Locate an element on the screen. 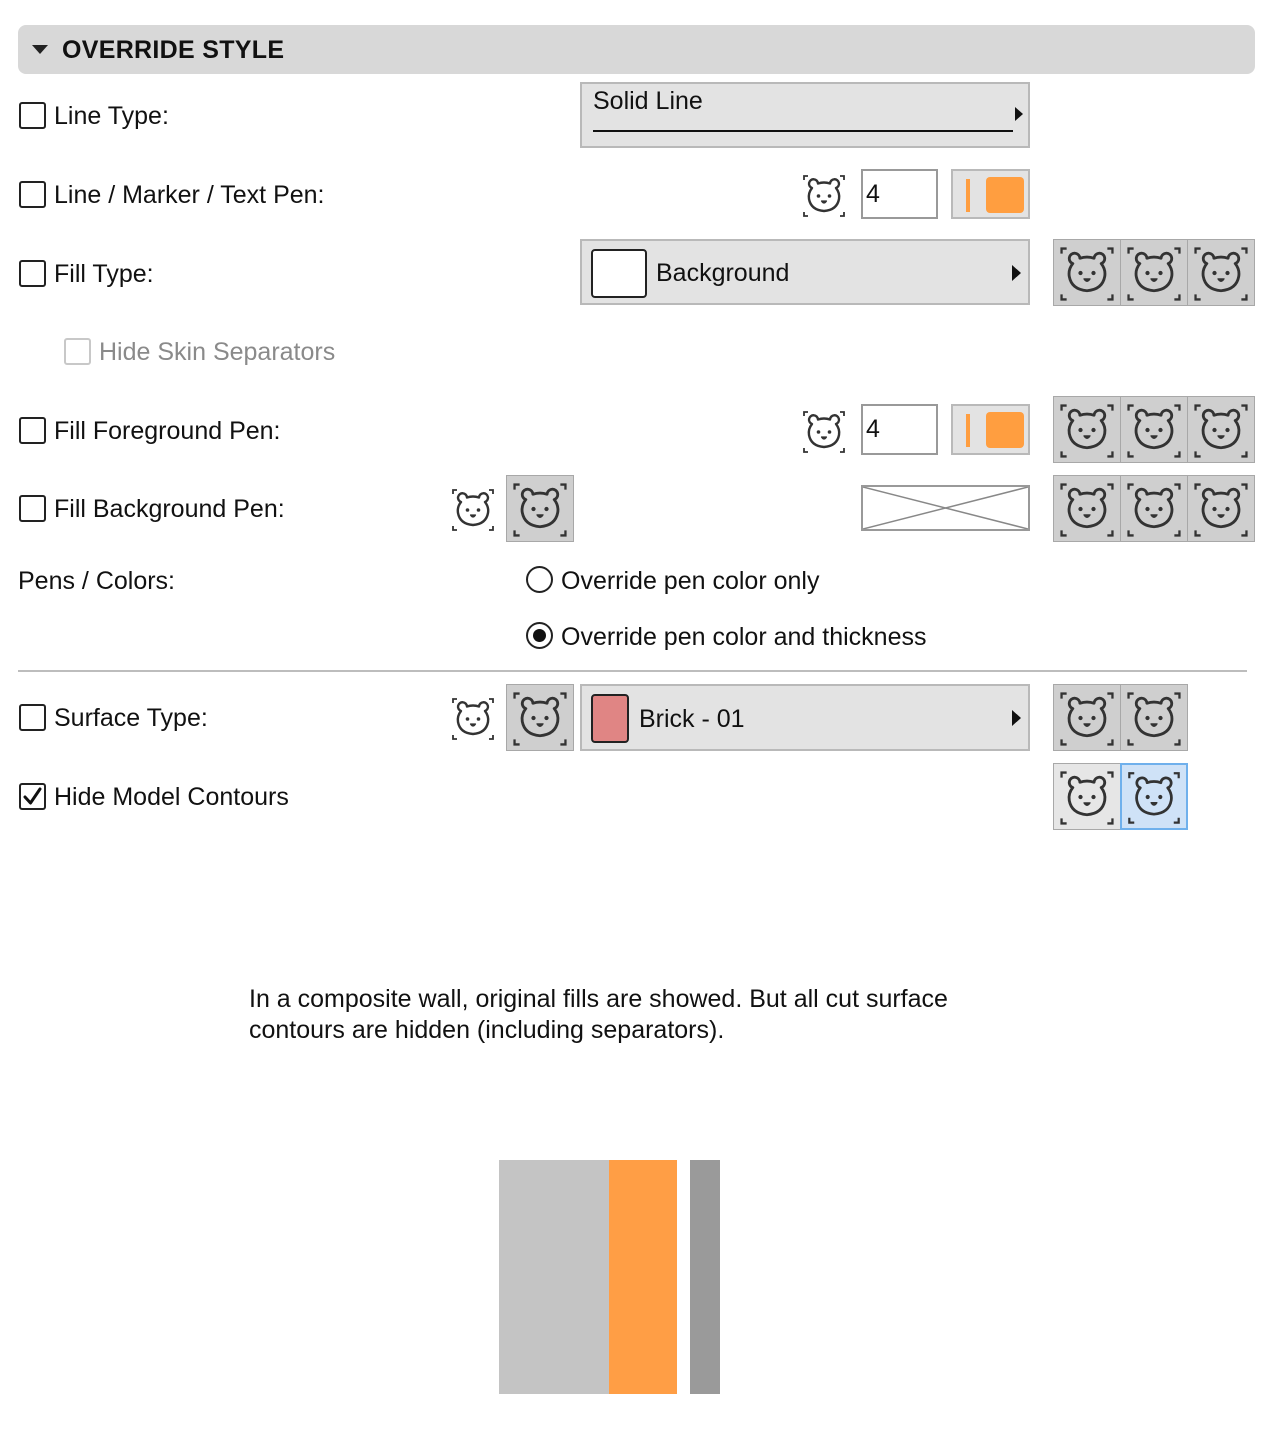 The image size is (1274, 1446). fill-type-value: Background is located at coordinates (723, 273).